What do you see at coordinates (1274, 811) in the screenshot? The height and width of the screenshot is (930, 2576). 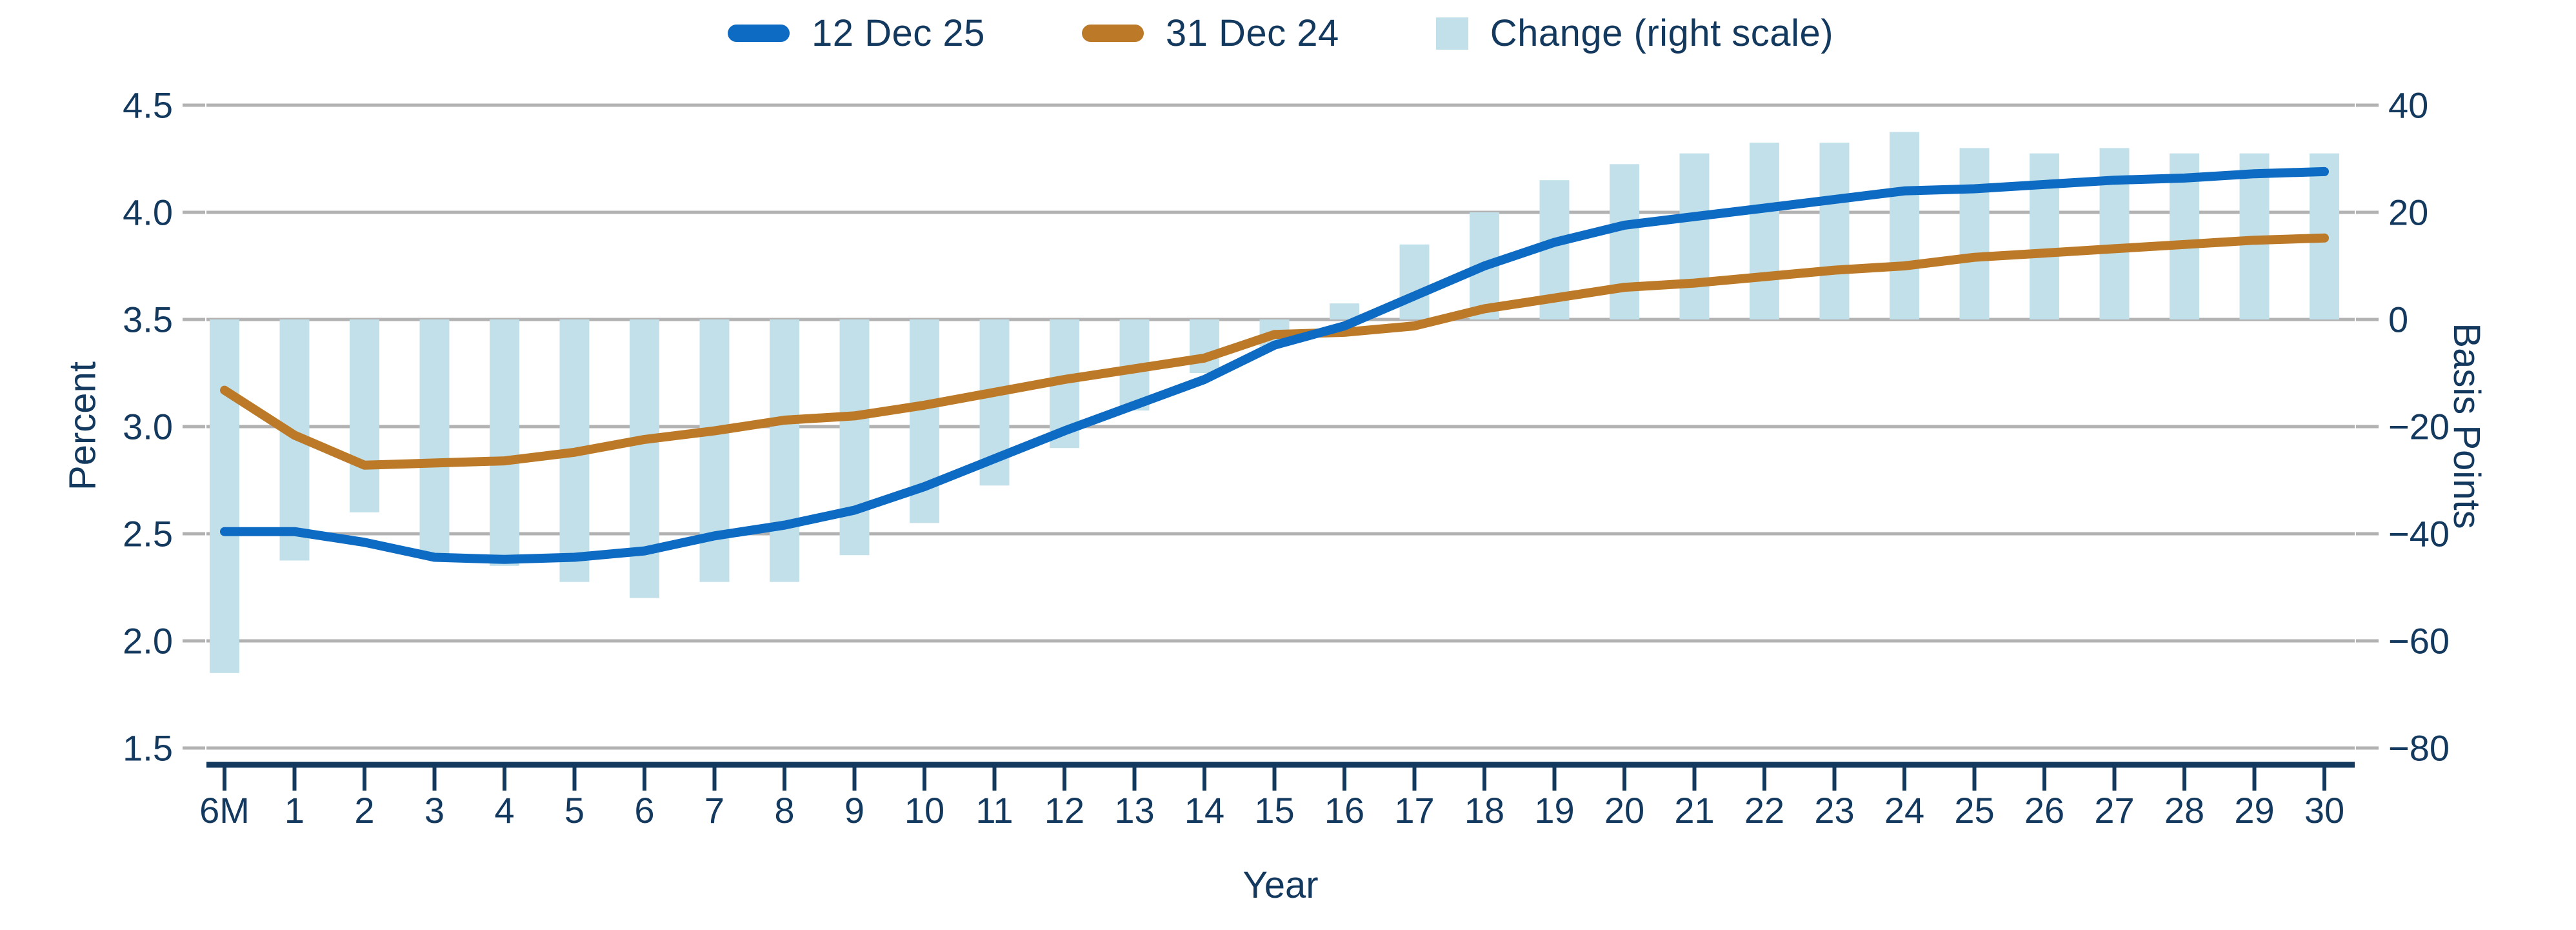 I see `x-tick-label: 15` at bounding box center [1274, 811].